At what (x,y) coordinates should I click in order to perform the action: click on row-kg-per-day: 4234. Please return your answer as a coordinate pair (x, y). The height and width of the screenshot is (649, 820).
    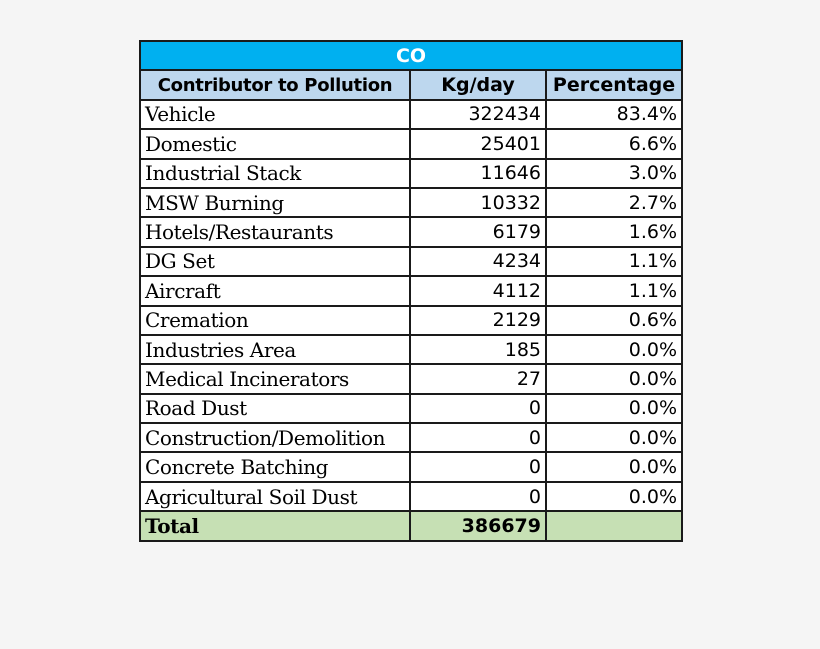
    Looking at the image, I should click on (478, 261).